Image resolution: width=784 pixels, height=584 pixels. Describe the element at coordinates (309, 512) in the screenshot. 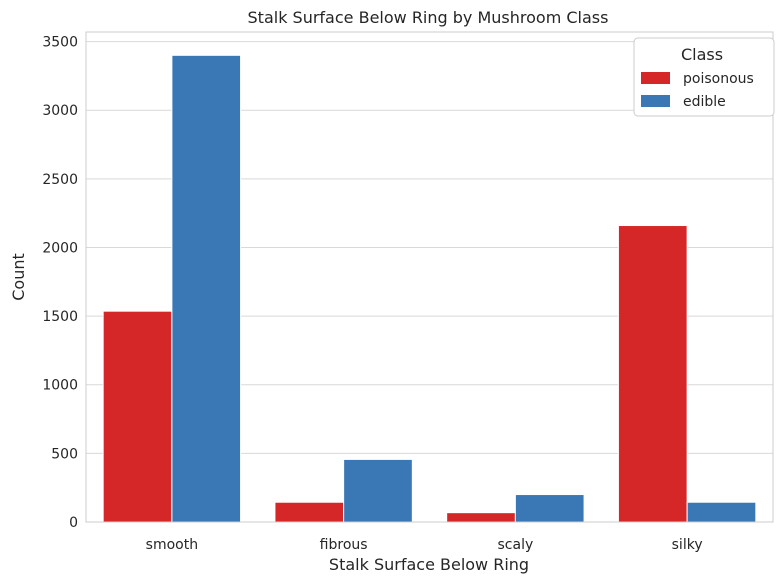

I see `bar-poisonous-fibrous` at that location.